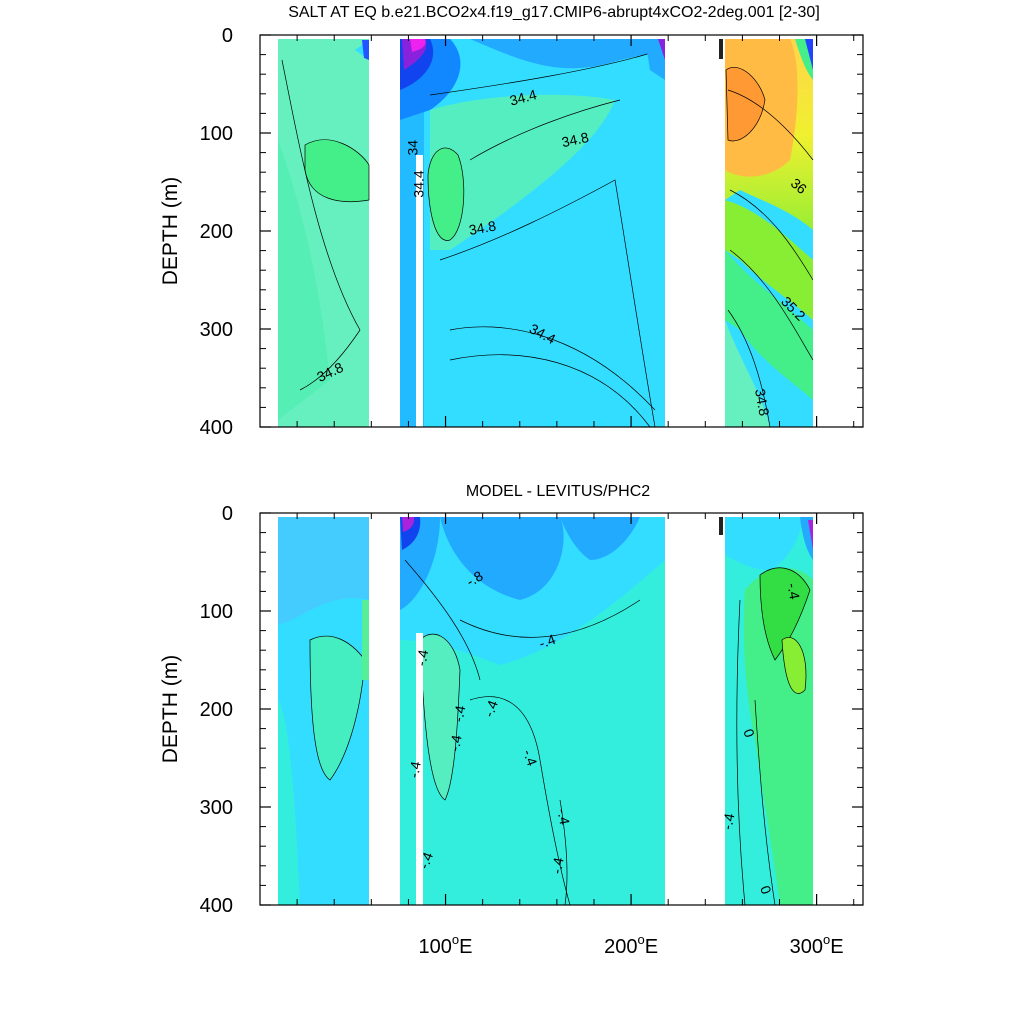  I want to click on top-y-tick-label: 200, so click(216, 232).